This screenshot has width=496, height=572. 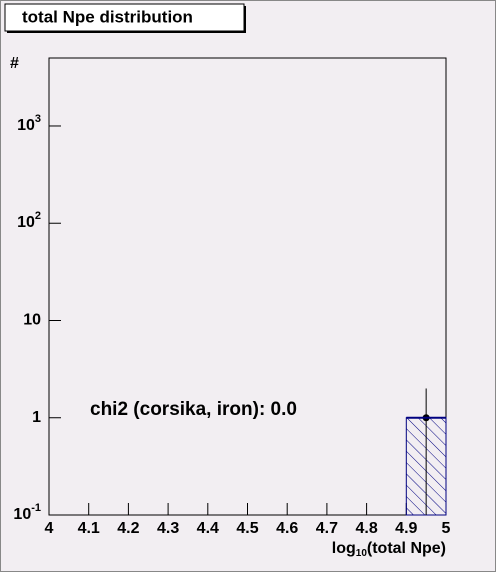 I want to click on chart-title: total Npe distribution, so click(x=107, y=16).